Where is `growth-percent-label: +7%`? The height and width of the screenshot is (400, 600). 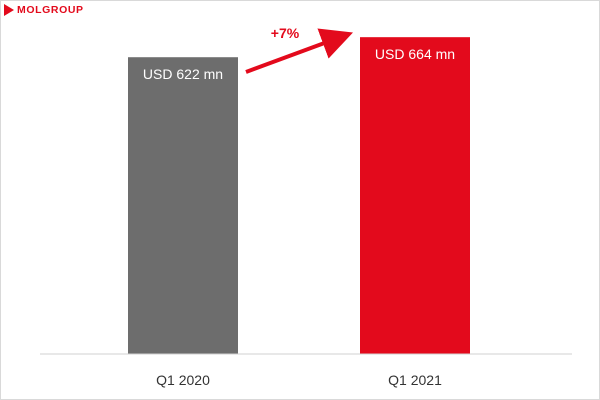
growth-percent-label: +7% is located at coordinates (285, 33).